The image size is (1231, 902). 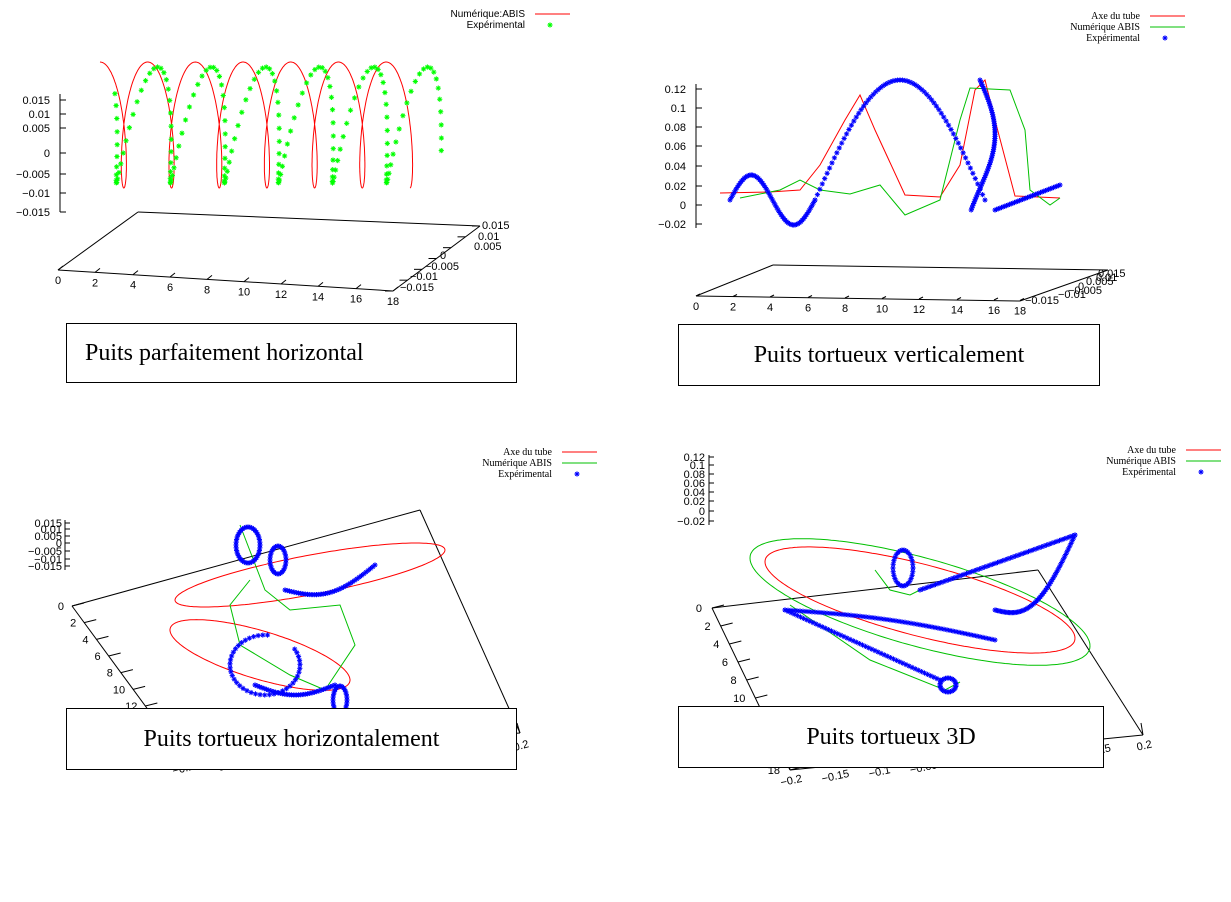 What do you see at coordinates (291, 739) in the screenshot?
I see `caption-horizontal-tortuous: Puits tortueux horizontalement` at bounding box center [291, 739].